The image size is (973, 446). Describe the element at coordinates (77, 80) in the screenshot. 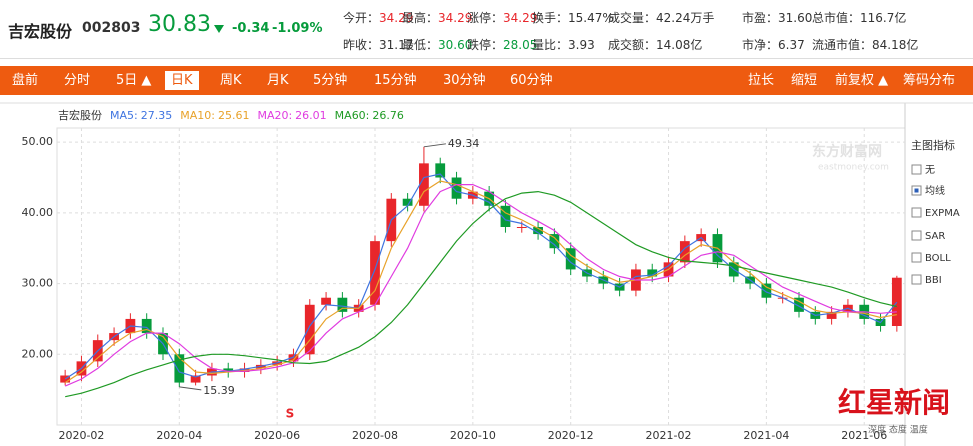

I see `toolbar-tab: 分时` at that location.